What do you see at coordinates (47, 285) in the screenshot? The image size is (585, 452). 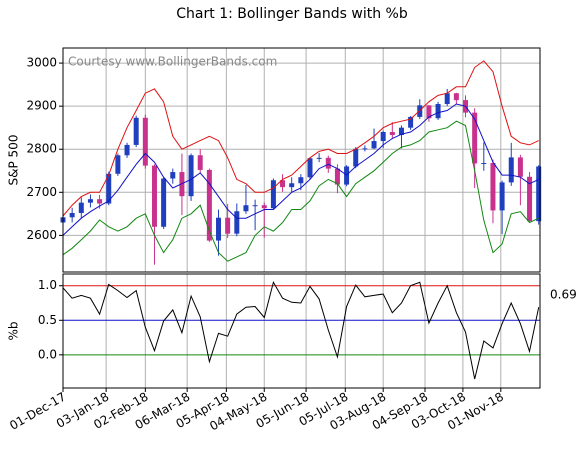 I see `y-tick-label: 1.0` at bounding box center [47, 285].